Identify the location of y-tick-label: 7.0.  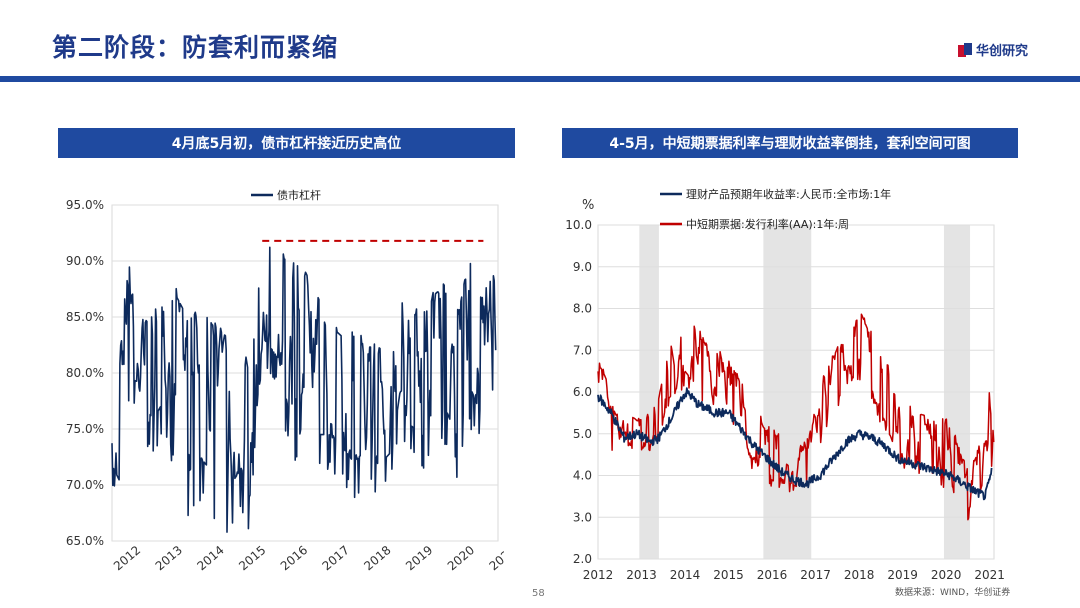
(582, 350).